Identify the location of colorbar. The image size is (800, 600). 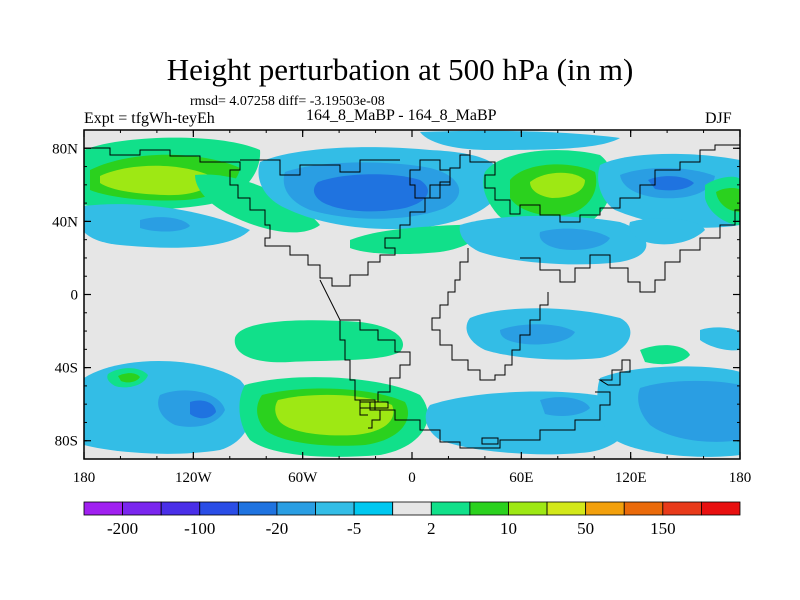
(412, 508).